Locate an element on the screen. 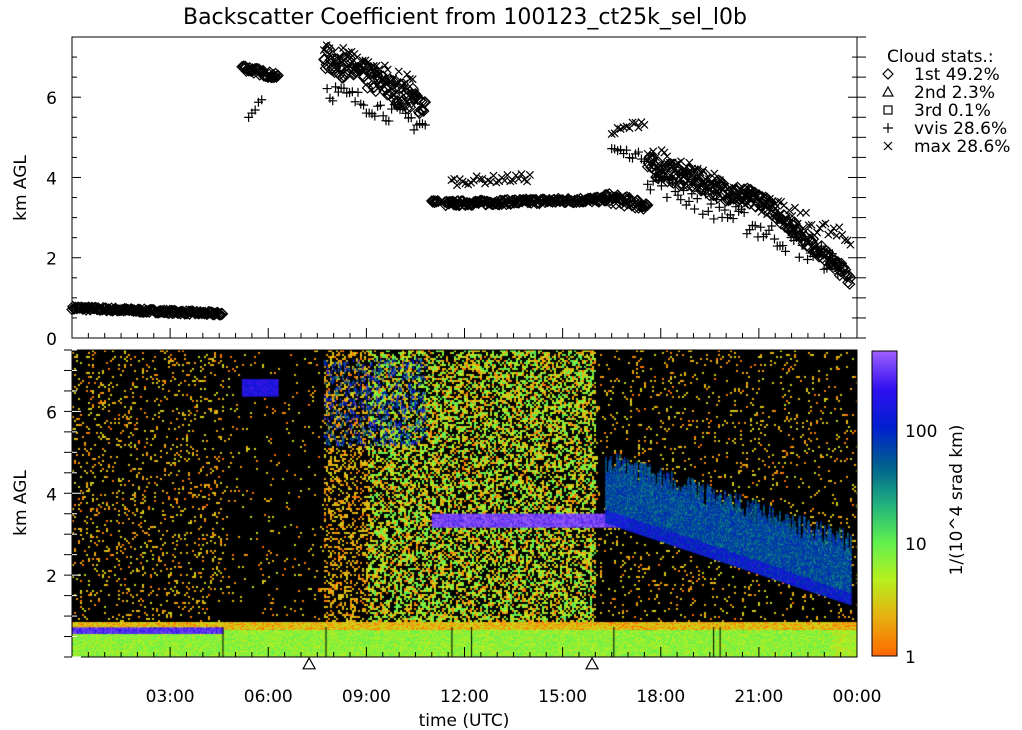 Image resolution: width=1022 pixels, height=730 pixels. colorbar-axis: 1 10 100 1/(10^4 srad km) is located at coordinates (919, 509).